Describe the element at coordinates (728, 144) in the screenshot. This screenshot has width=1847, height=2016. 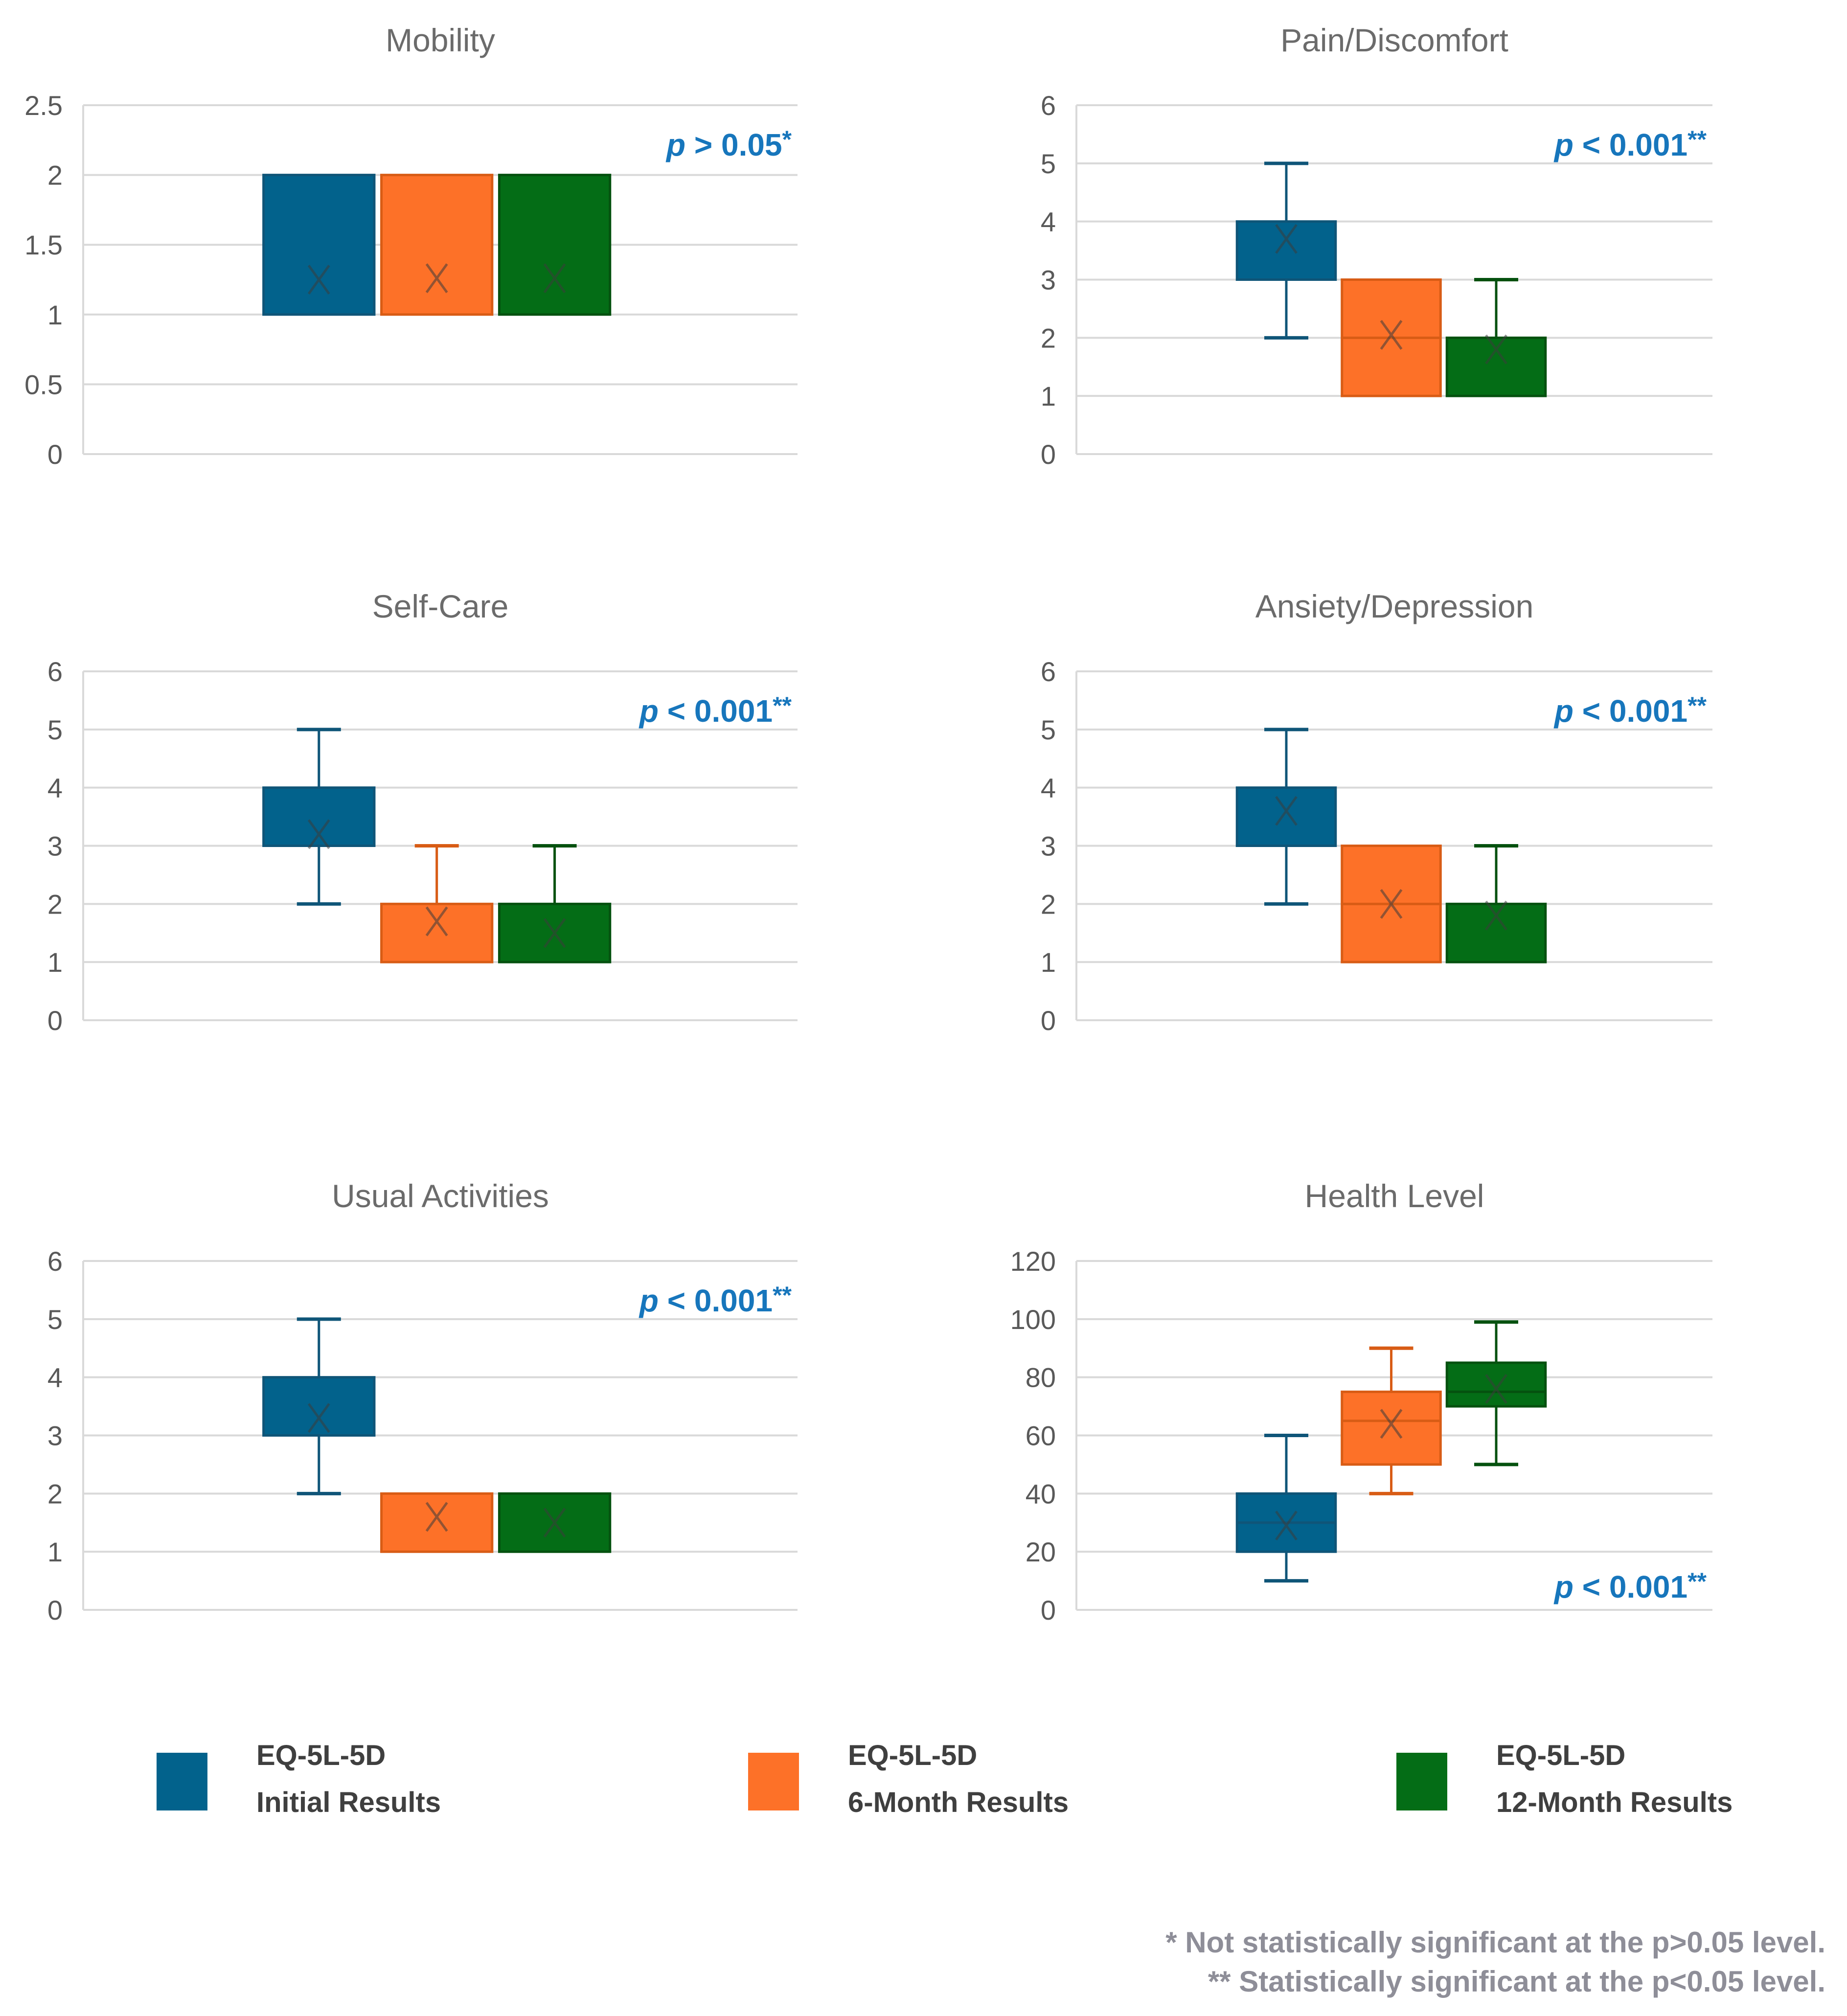
I see `p-value-label: p > 0.05*` at that location.